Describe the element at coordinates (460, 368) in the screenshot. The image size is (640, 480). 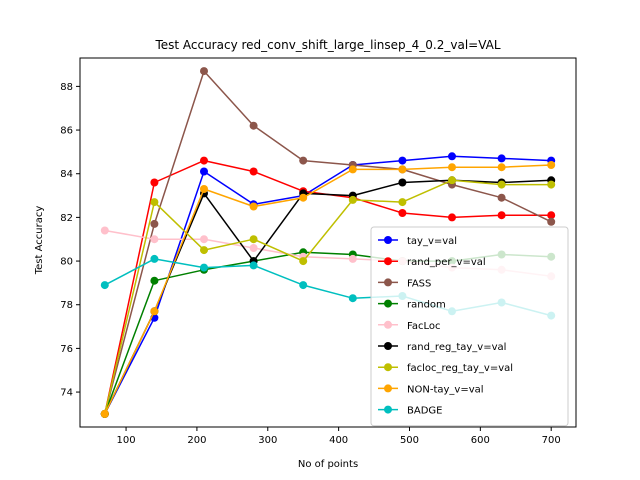
I see `legend-label: facloc_reg_tay_v=val` at that location.